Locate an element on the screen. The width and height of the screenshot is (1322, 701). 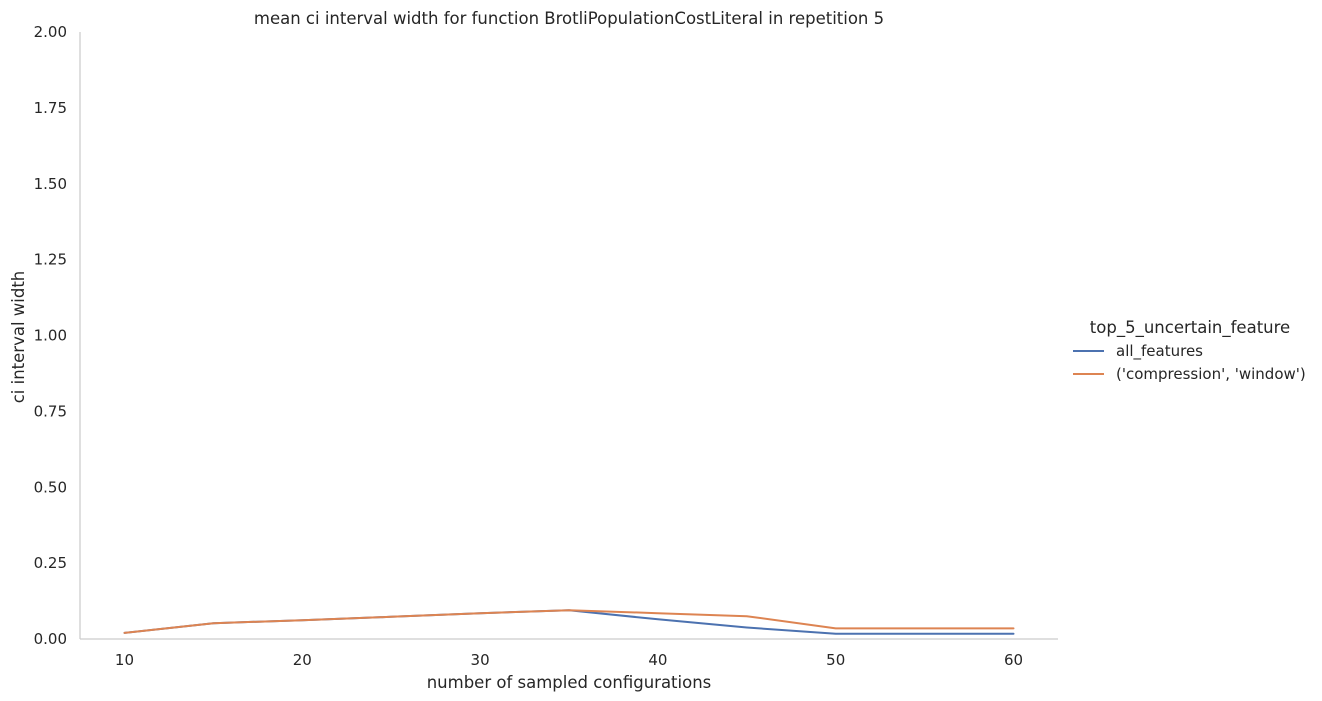
x-tick-label: 50 is located at coordinates (835, 660).